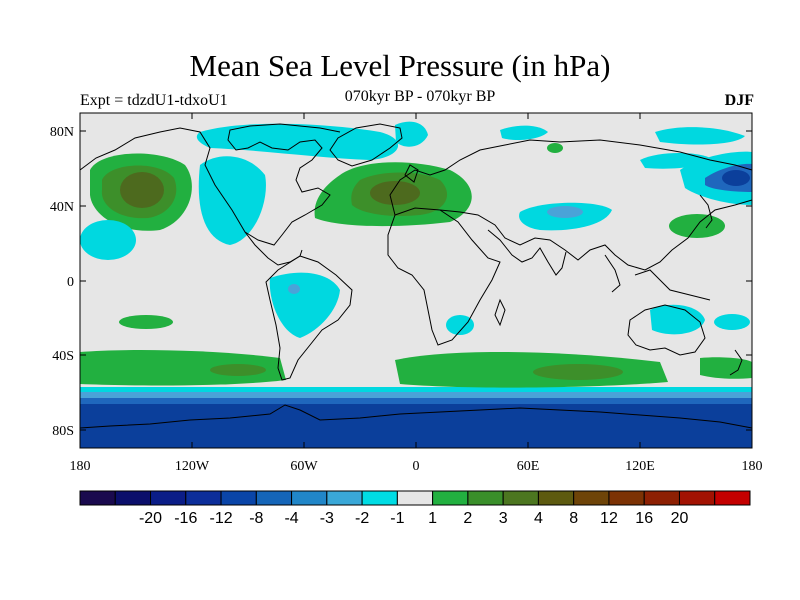  I want to click on colorbar-label: -3, so click(327, 518).